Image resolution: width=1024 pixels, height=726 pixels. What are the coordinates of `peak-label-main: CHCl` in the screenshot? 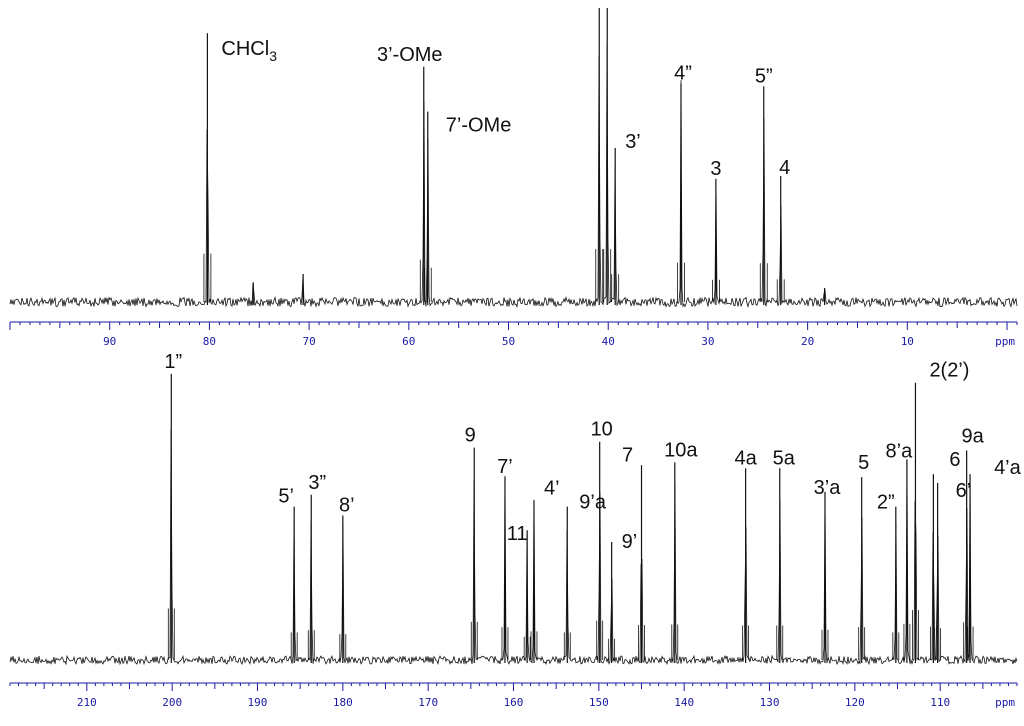 It's located at (245, 49).